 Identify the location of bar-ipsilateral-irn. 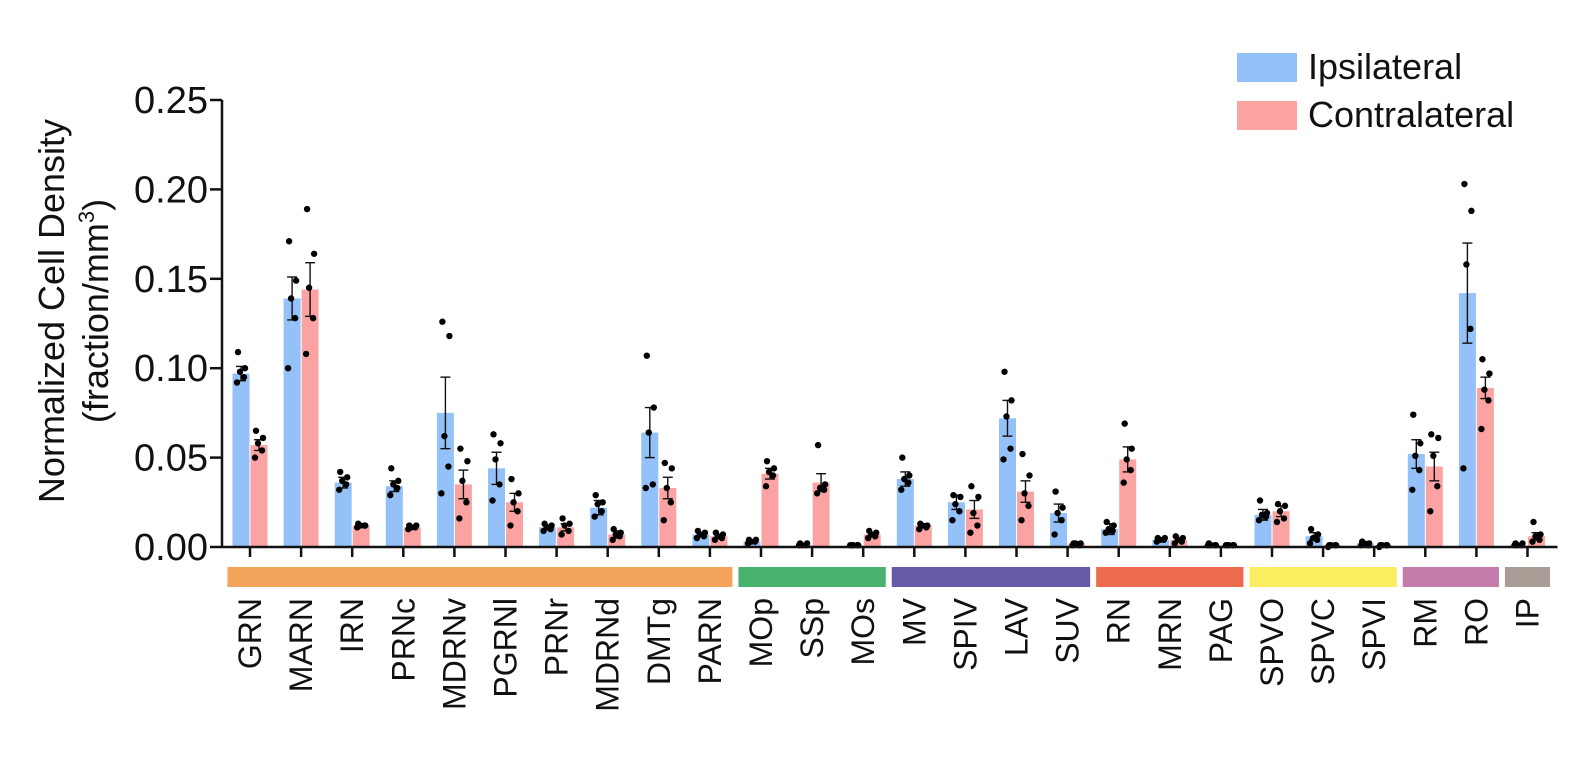
(343, 514).